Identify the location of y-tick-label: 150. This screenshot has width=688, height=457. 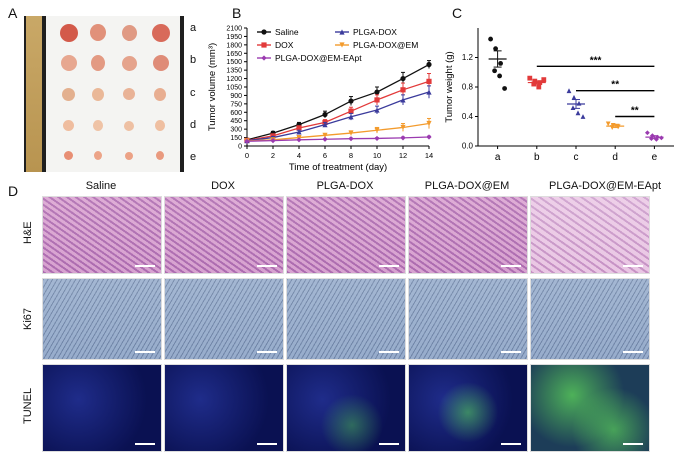
(236, 138).